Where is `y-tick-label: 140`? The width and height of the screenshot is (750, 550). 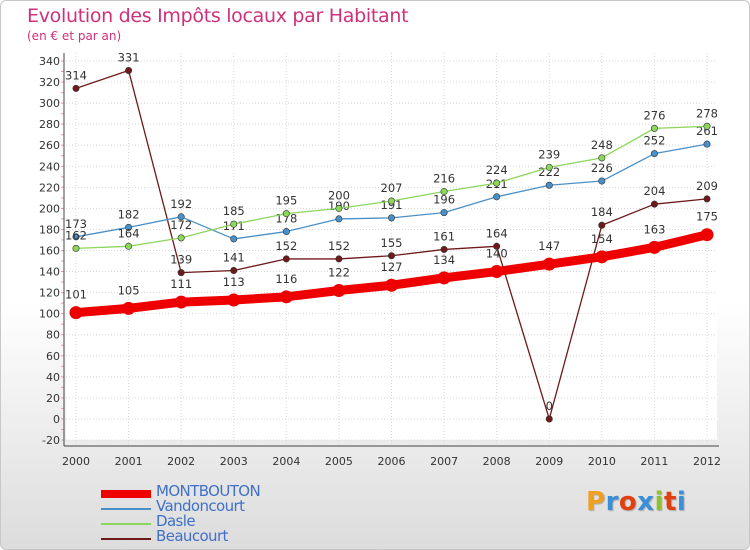 y-tick-label: 140 is located at coordinates (49, 272).